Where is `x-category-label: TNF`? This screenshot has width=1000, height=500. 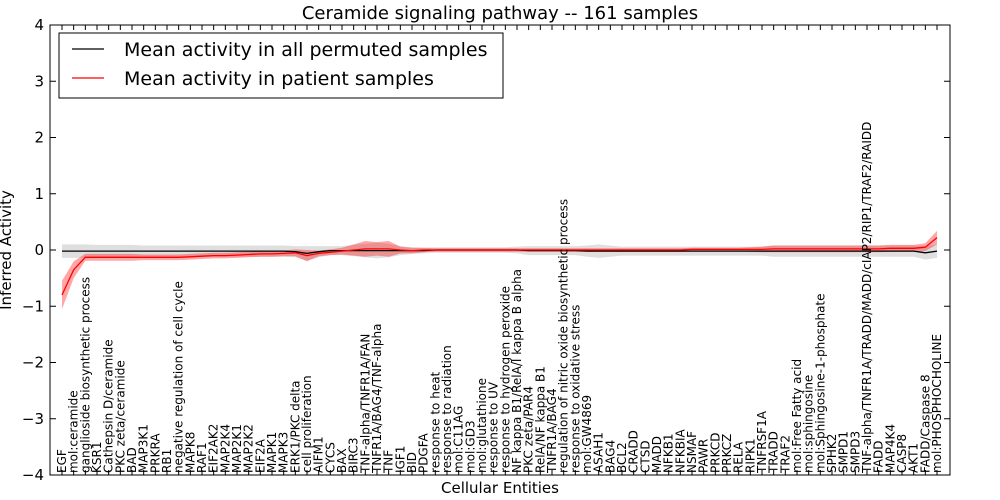 x-category-label: TNF is located at coordinates (389, 462).